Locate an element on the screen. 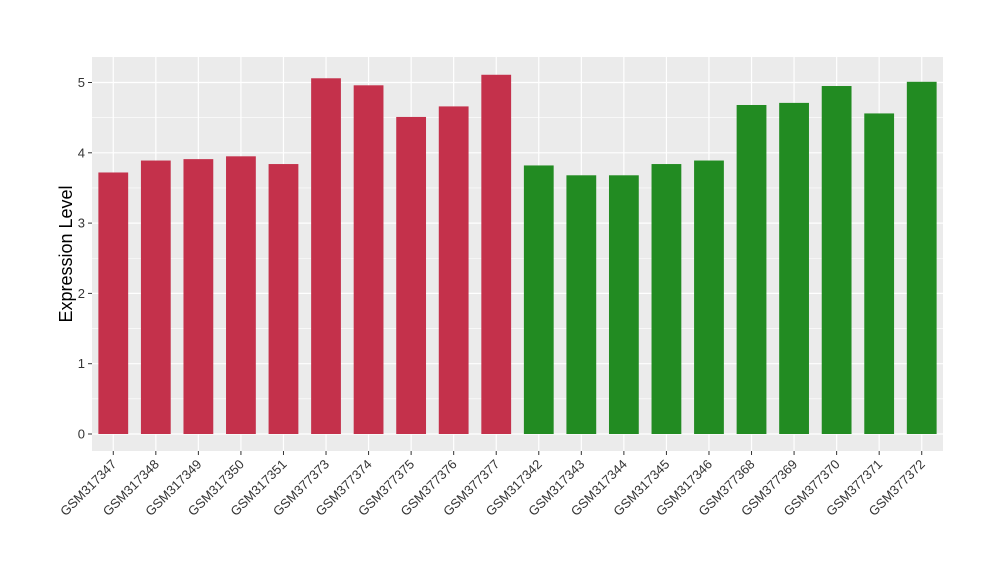 This screenshot has width=1000, height=580. bar-GSM377375 is located at coordinates (411, 275).